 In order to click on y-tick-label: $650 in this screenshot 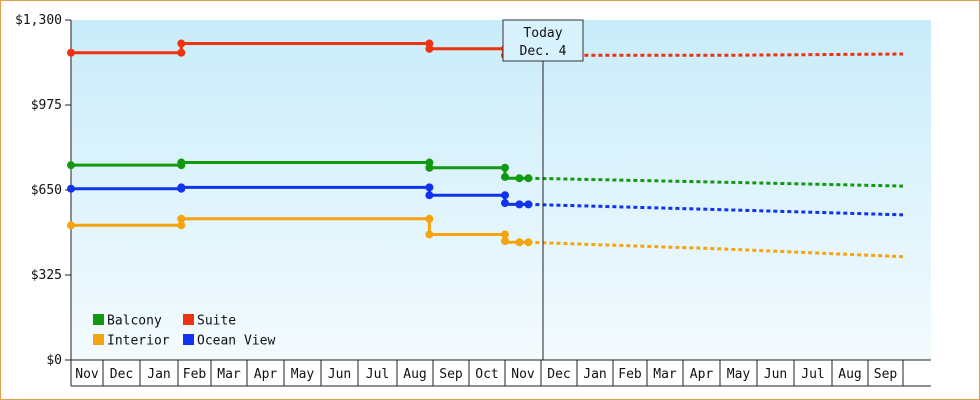, I will do `click(46, 190)`.